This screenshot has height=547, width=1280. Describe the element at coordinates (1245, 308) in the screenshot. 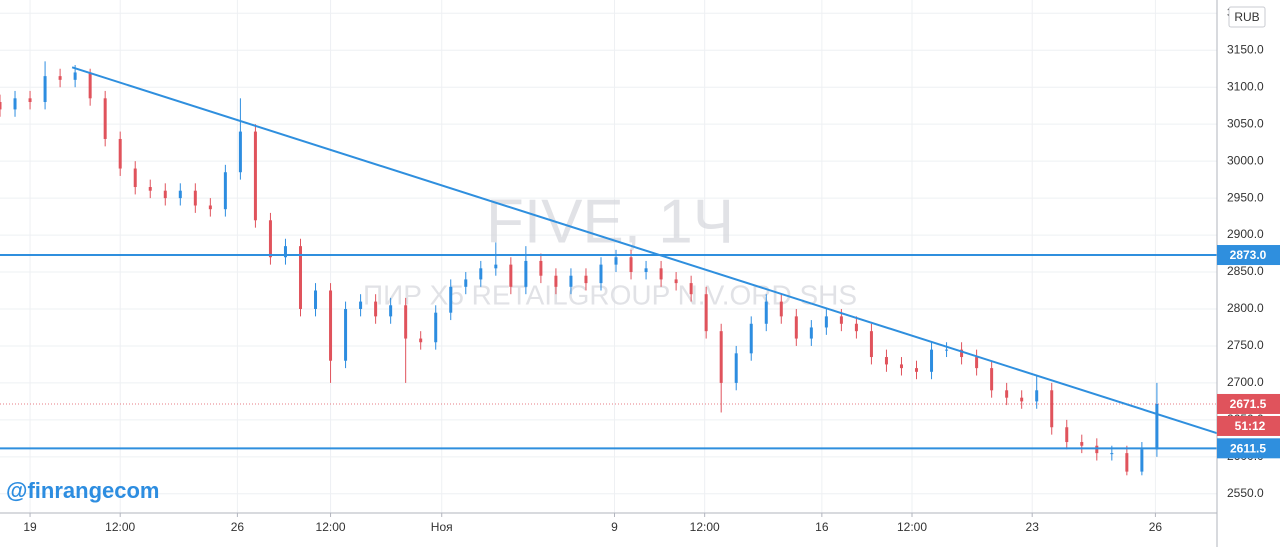

I see `y-tick-label: 2800.0` at that location.